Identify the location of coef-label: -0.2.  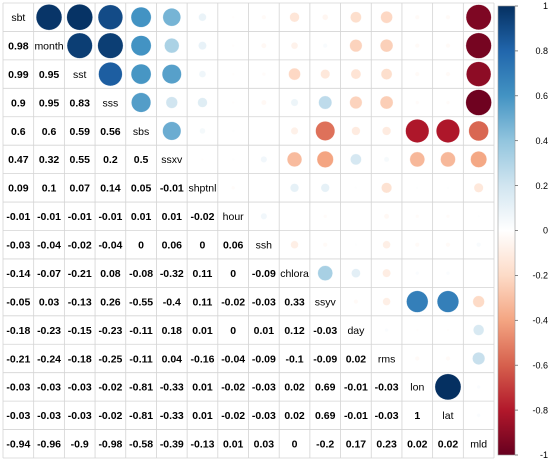
(325, 445).